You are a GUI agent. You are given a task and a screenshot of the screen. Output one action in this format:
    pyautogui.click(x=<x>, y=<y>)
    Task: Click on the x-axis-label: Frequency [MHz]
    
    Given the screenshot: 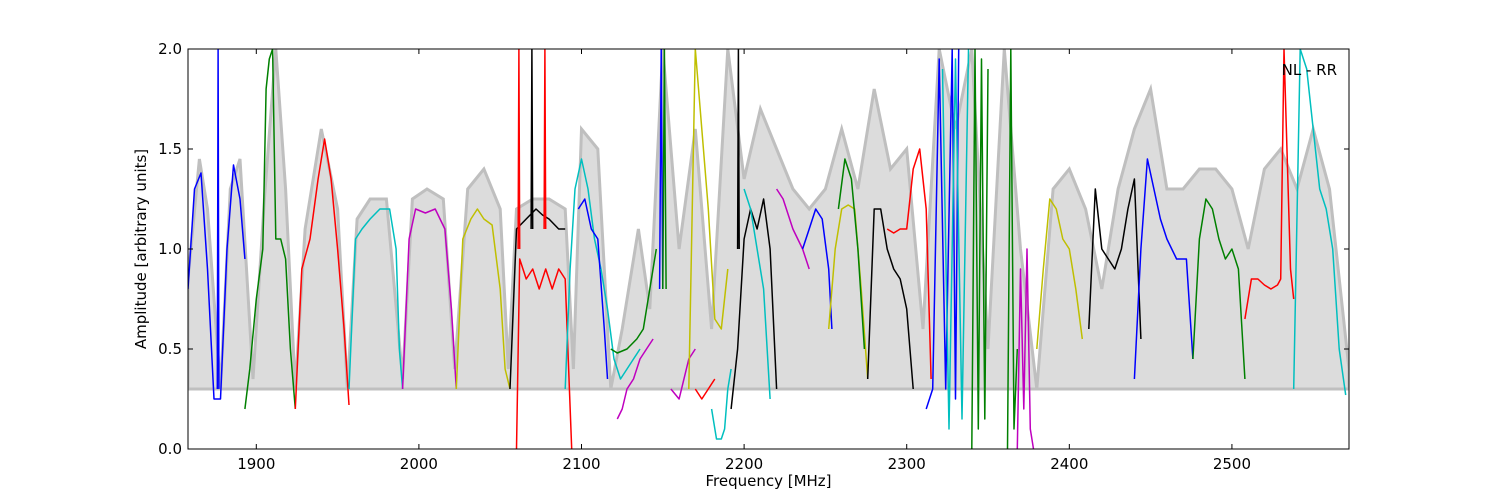 What is the action you would take?
    pyautogui.click(x=768, y=481)
    